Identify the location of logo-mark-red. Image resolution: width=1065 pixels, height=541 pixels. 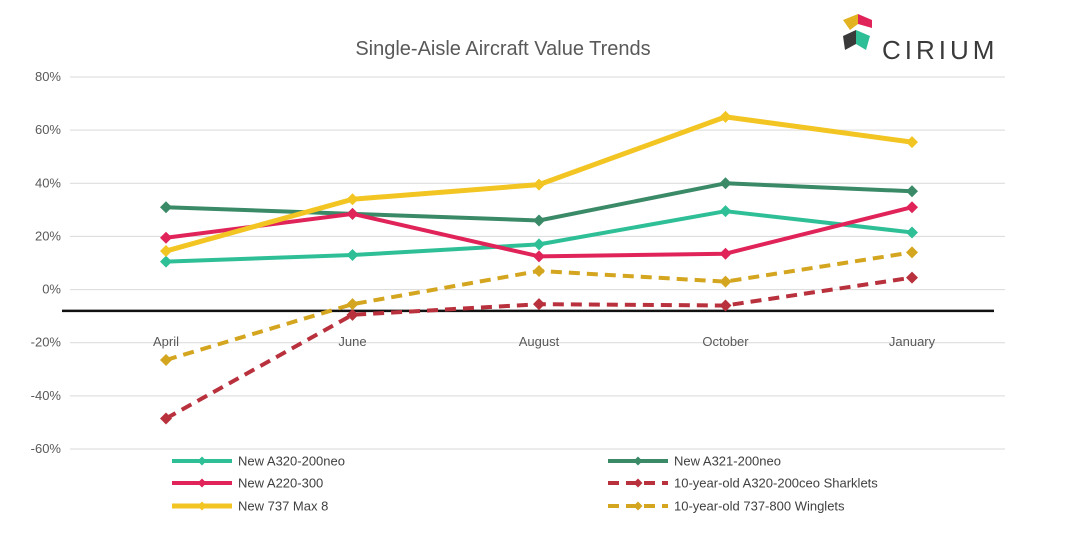
(865, 21).